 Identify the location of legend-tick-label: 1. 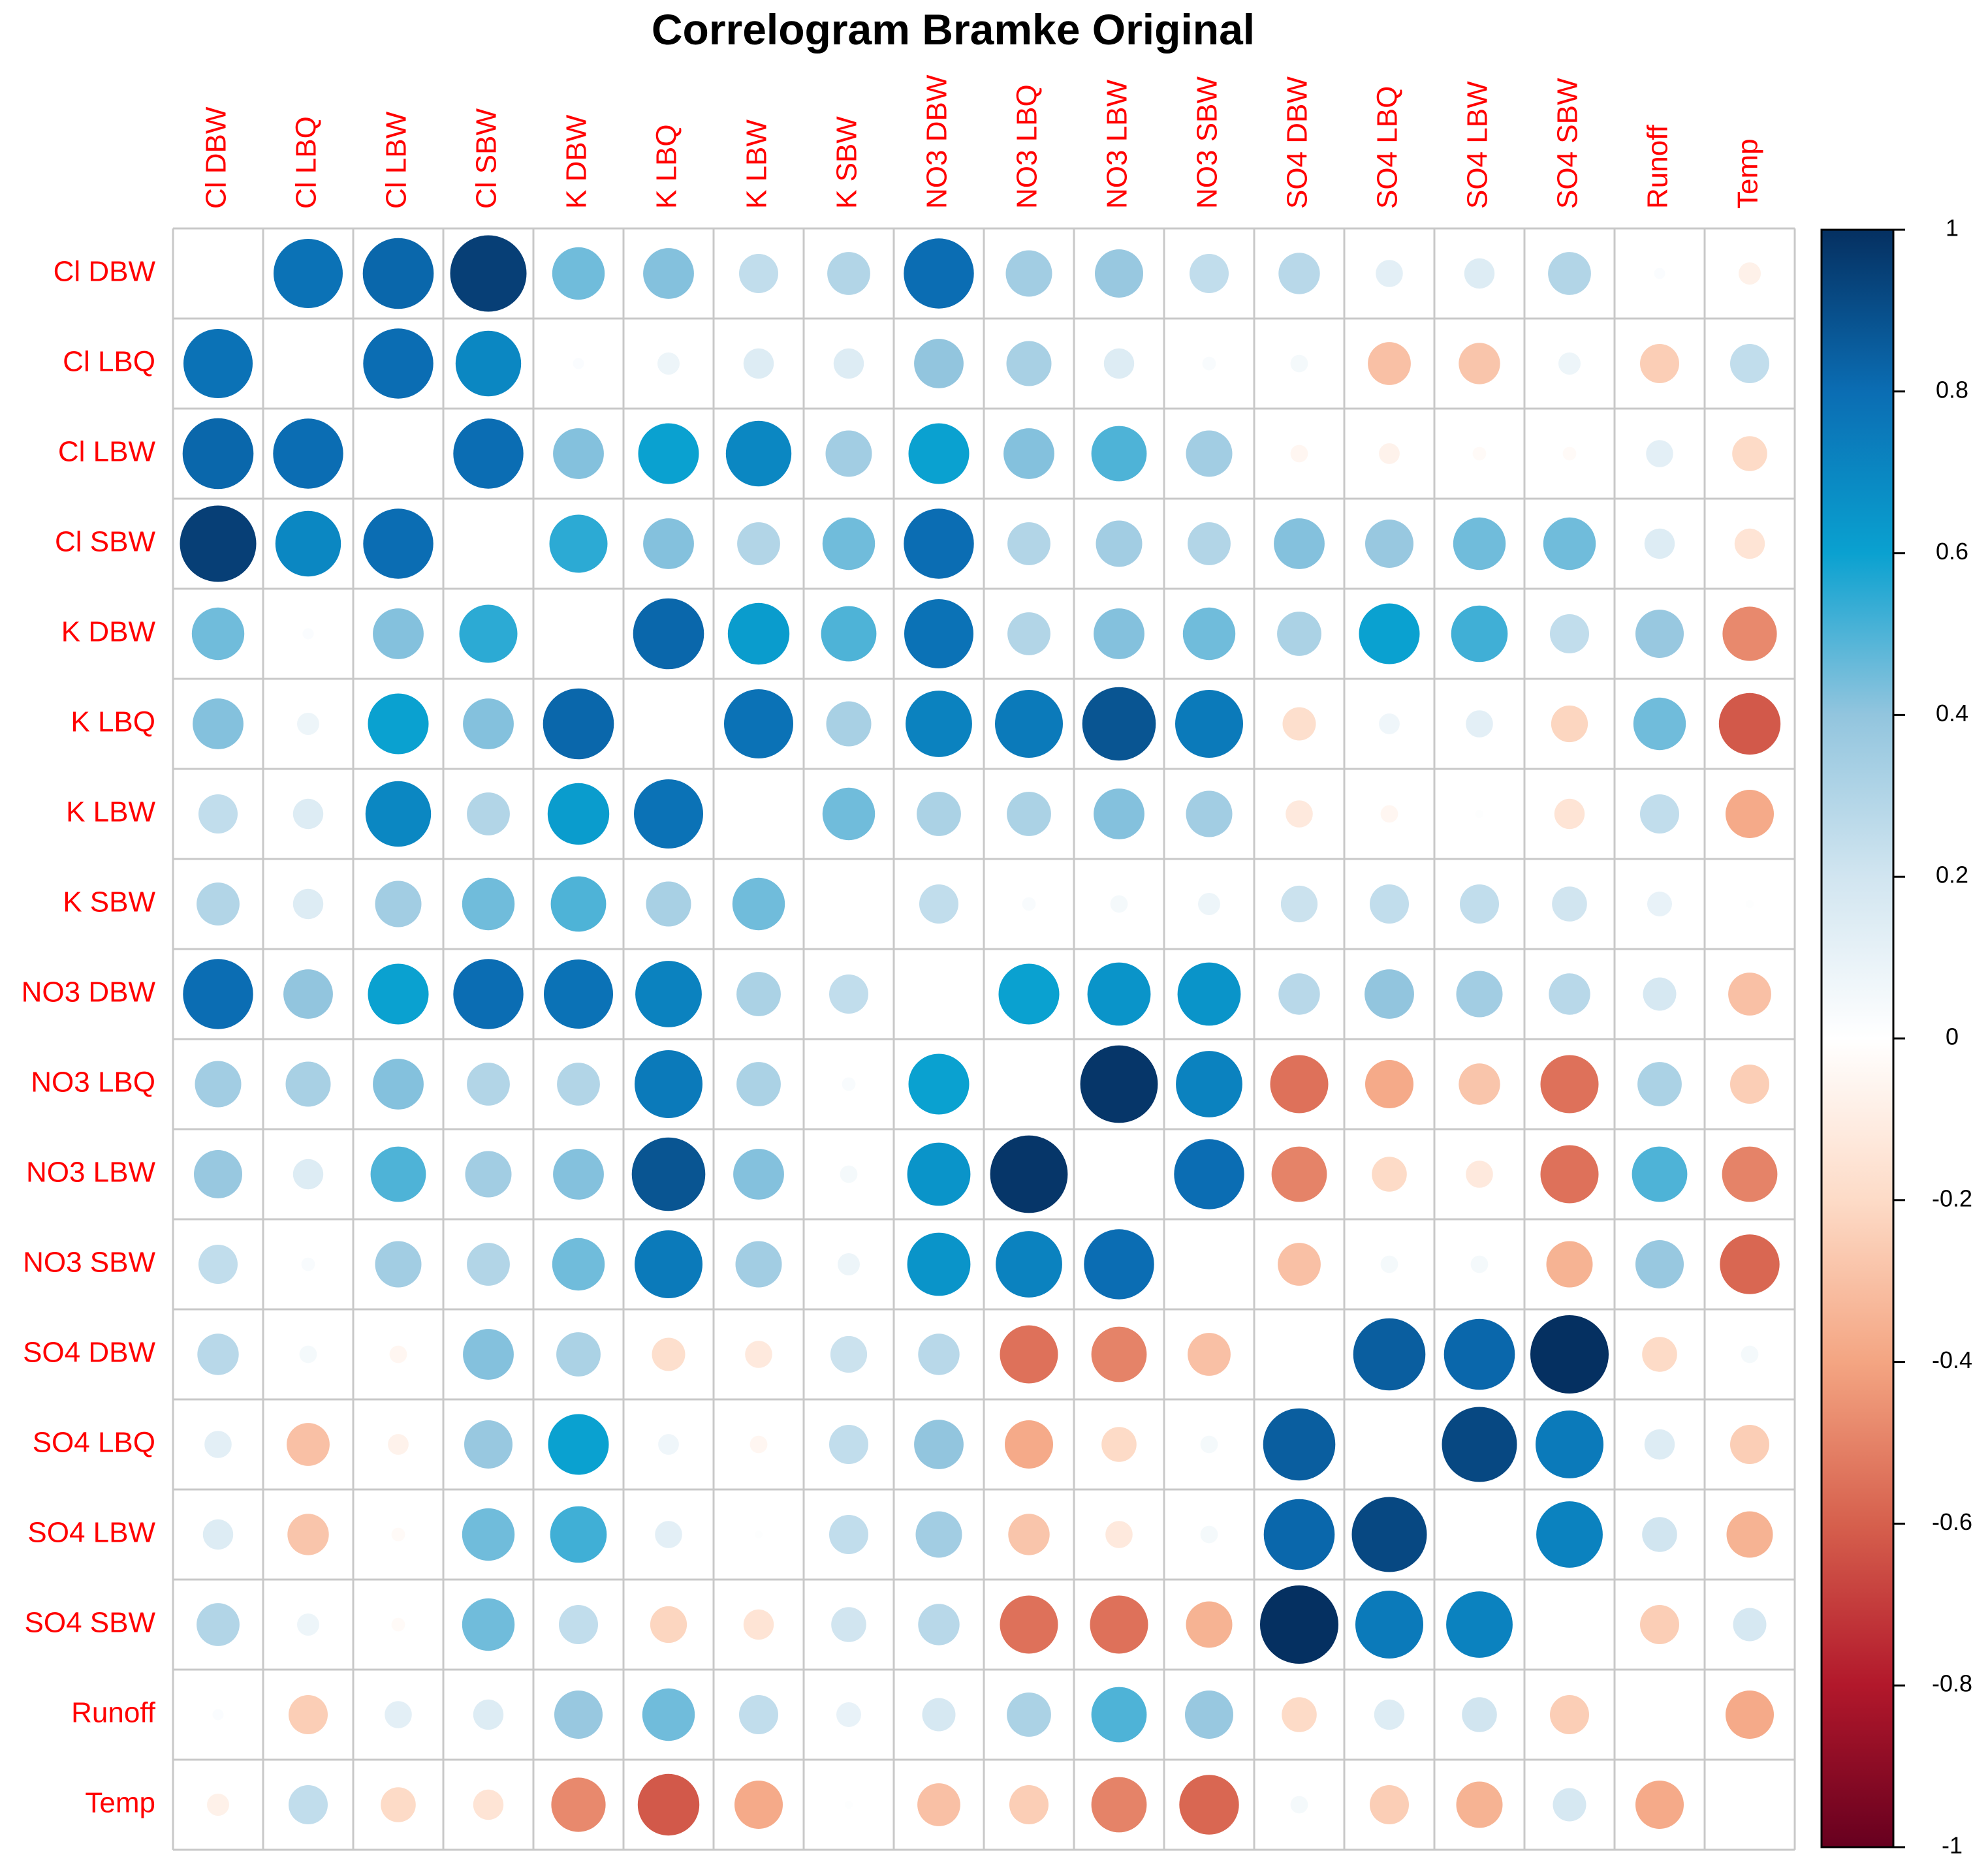
(1953, 228).